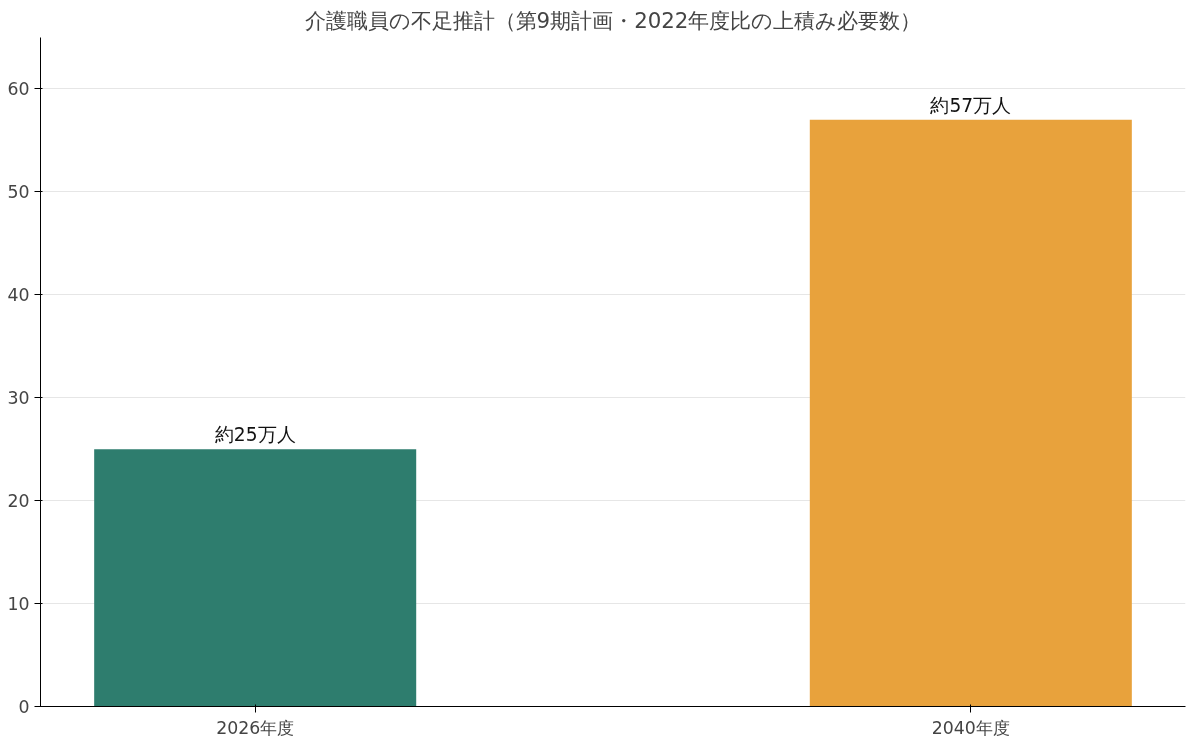 The image size is (1200, 750). I want to click on data-label: 約25万人, so click(255, 435).